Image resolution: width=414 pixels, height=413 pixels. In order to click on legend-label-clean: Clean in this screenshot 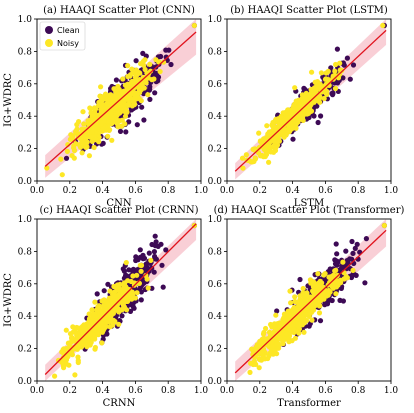, I will do `click(68, 30)`.